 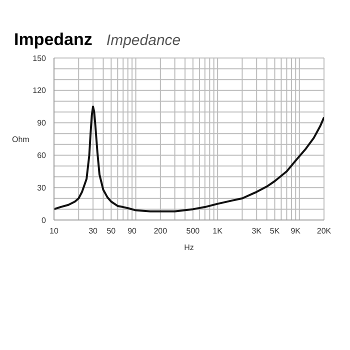 What do you see at coordinates (39, 91) in the screenshot?
I see `y-tick-label: 120` at bounding box center [39, 91].